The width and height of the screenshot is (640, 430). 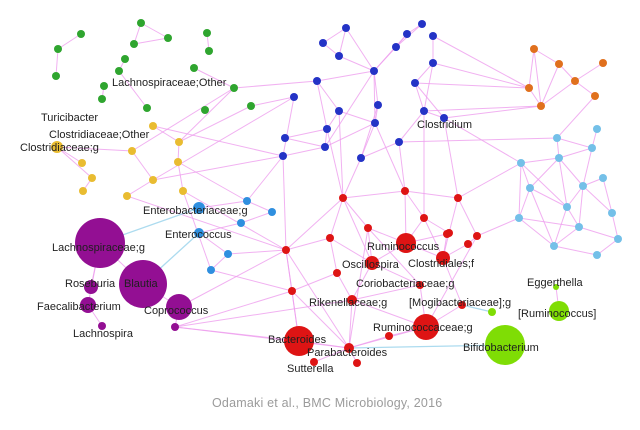 What do you see at coordinates (406, 243) in the screenshot?
I see `node-ruminococcus` at bounding box center [406, 243].